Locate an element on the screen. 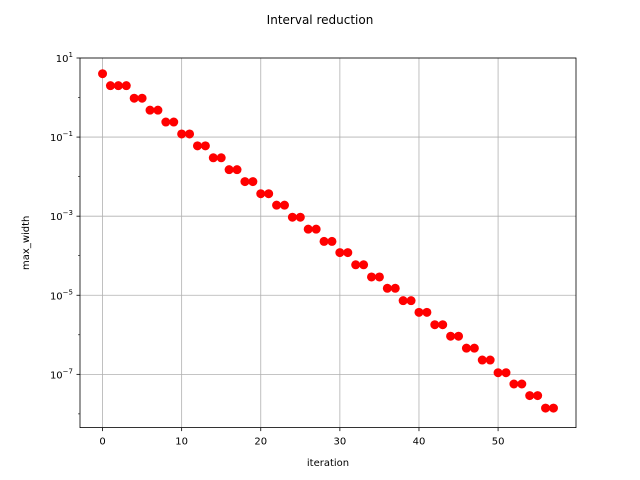  y-tick-label: 10⁻⁷ is located at coordinates (61, 374).